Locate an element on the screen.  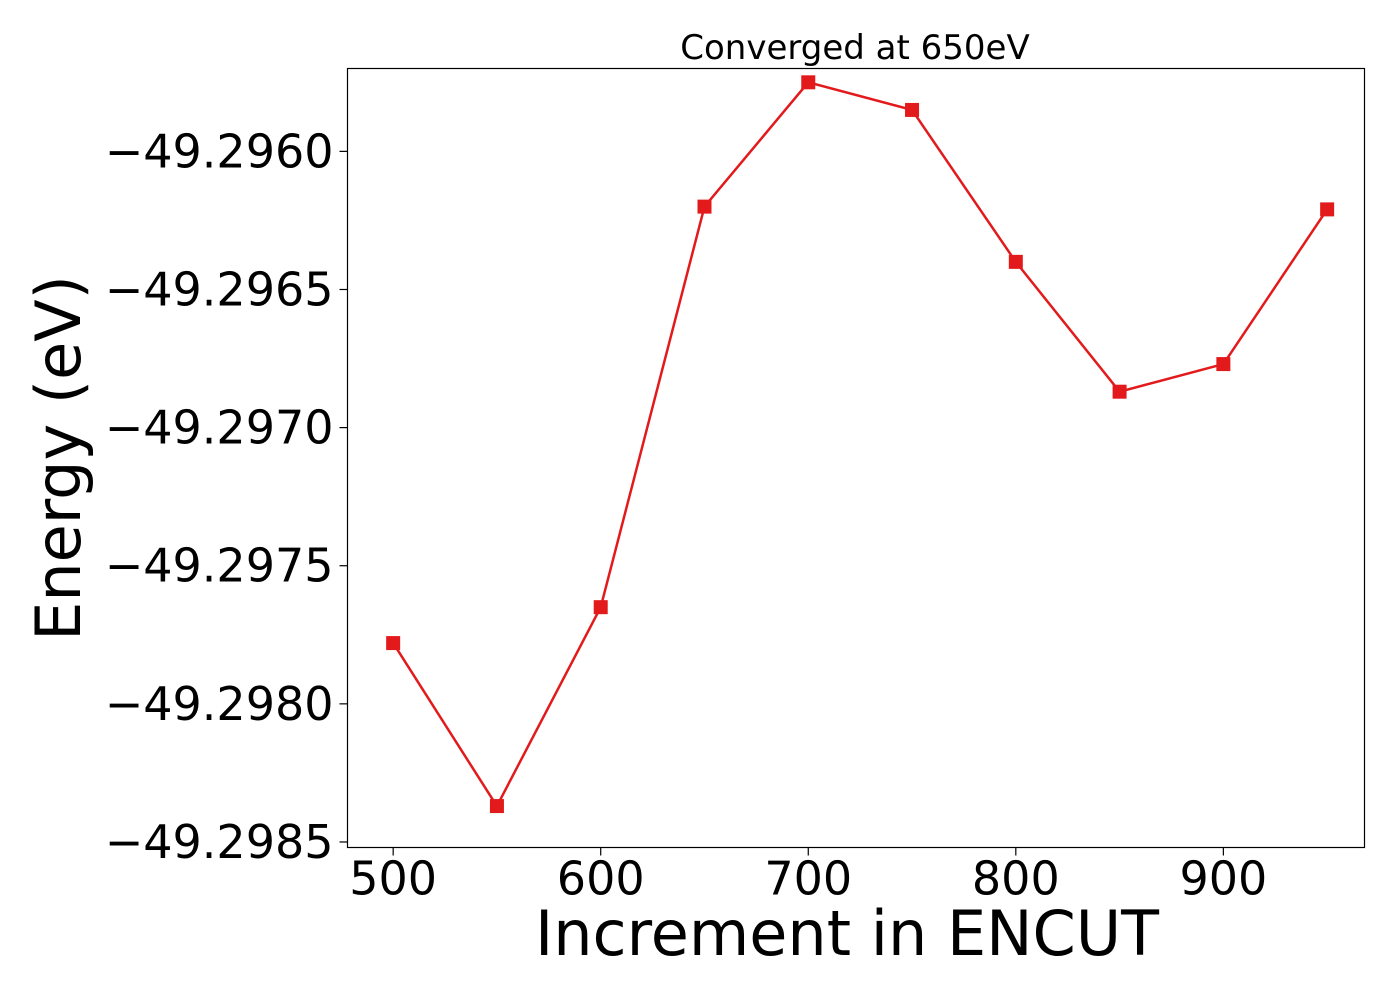
chart-title: Converged at 650eV is located at coordinates (854, 48).